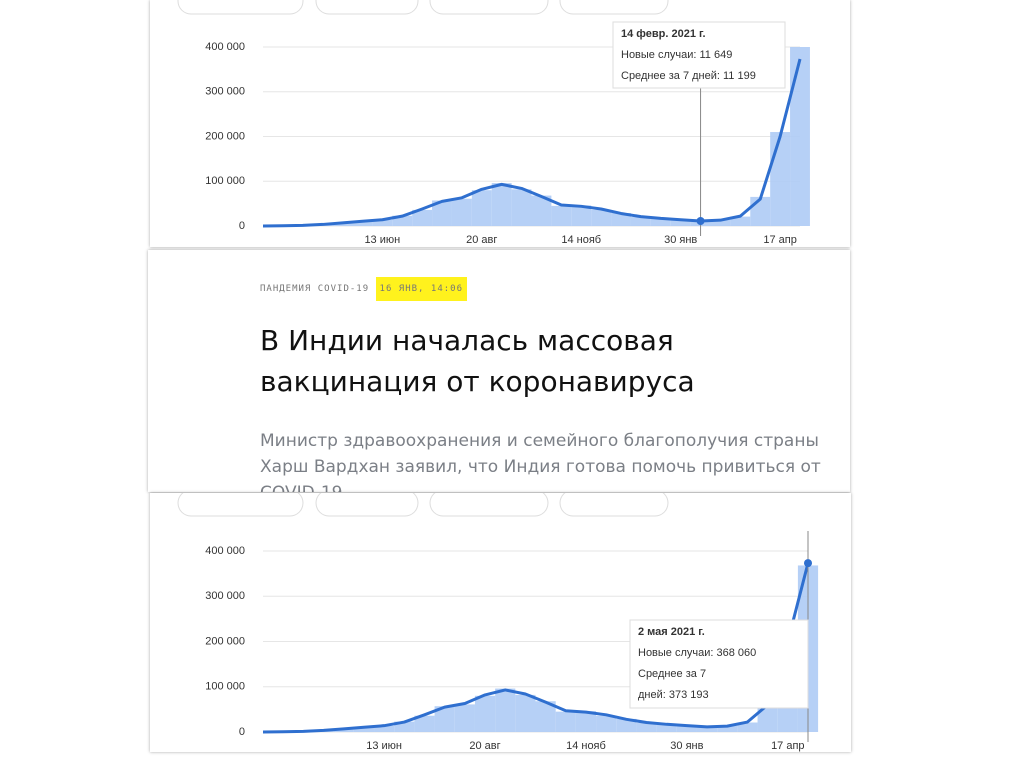 The width and height of the screenshot is (1024, 768). Describe the element at coordinates (671, 632) in the screenshot. I see `tooltip-title: 2 мая 2021 г.` at that location.